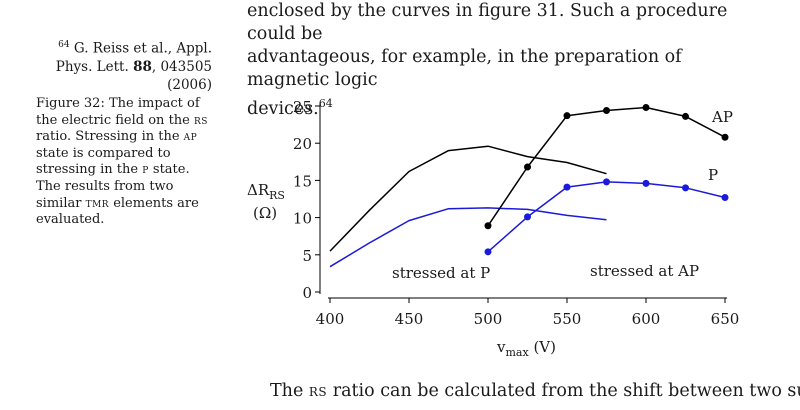 Image resolution: width=800 pixels, height=410 pixels. I want to click on y-tick-label: 10, so click(302, 219).